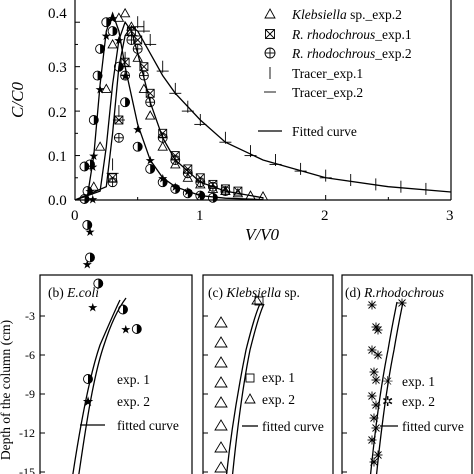 This screenshot has height=474, width=474. I want to click on legend-item-1: Klebsiella sp._exp.2, so click(346, 14).